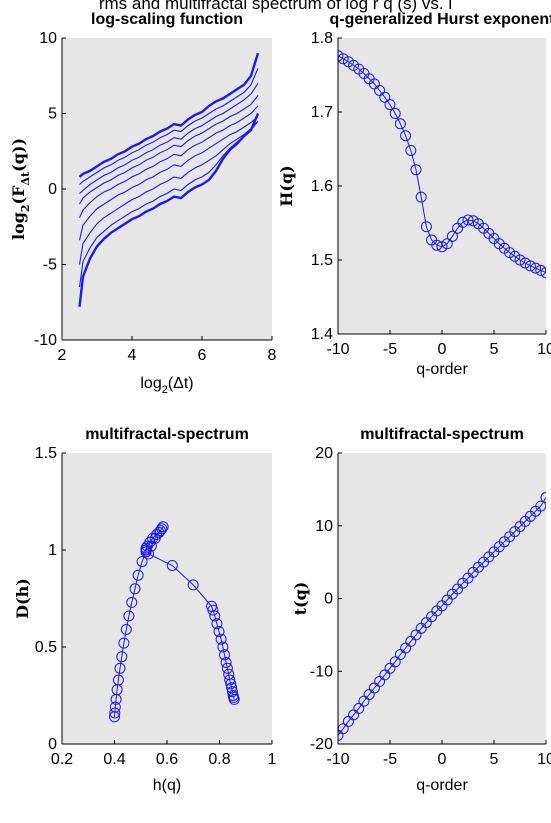 The width and height of the screenshot is (551, 823). What do you see at coordinates (150, 383) in the screenshot?
I see `x-label-part: log` at bounding box center [150, 383].